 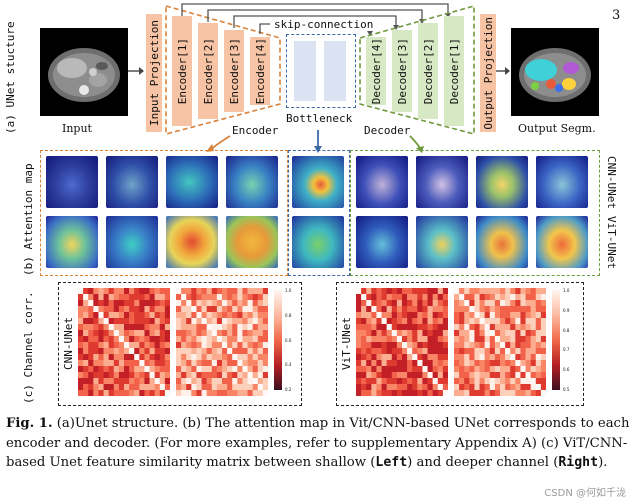 What do you see at coordinates (555, 72) in the screenshot?
I see `output-segmentation-image` at bounding box center [555, 72].